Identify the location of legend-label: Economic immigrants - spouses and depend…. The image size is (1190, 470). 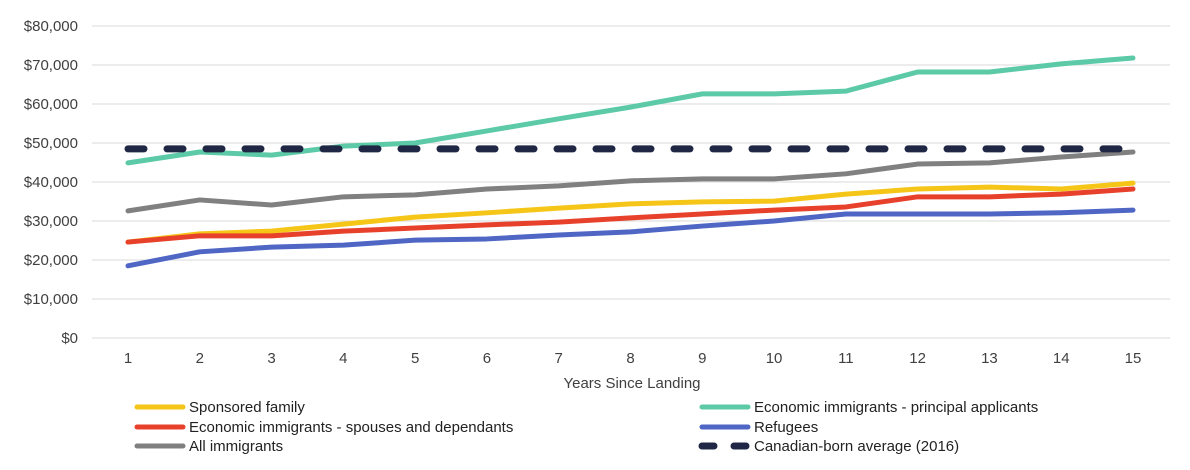
(351, 427).